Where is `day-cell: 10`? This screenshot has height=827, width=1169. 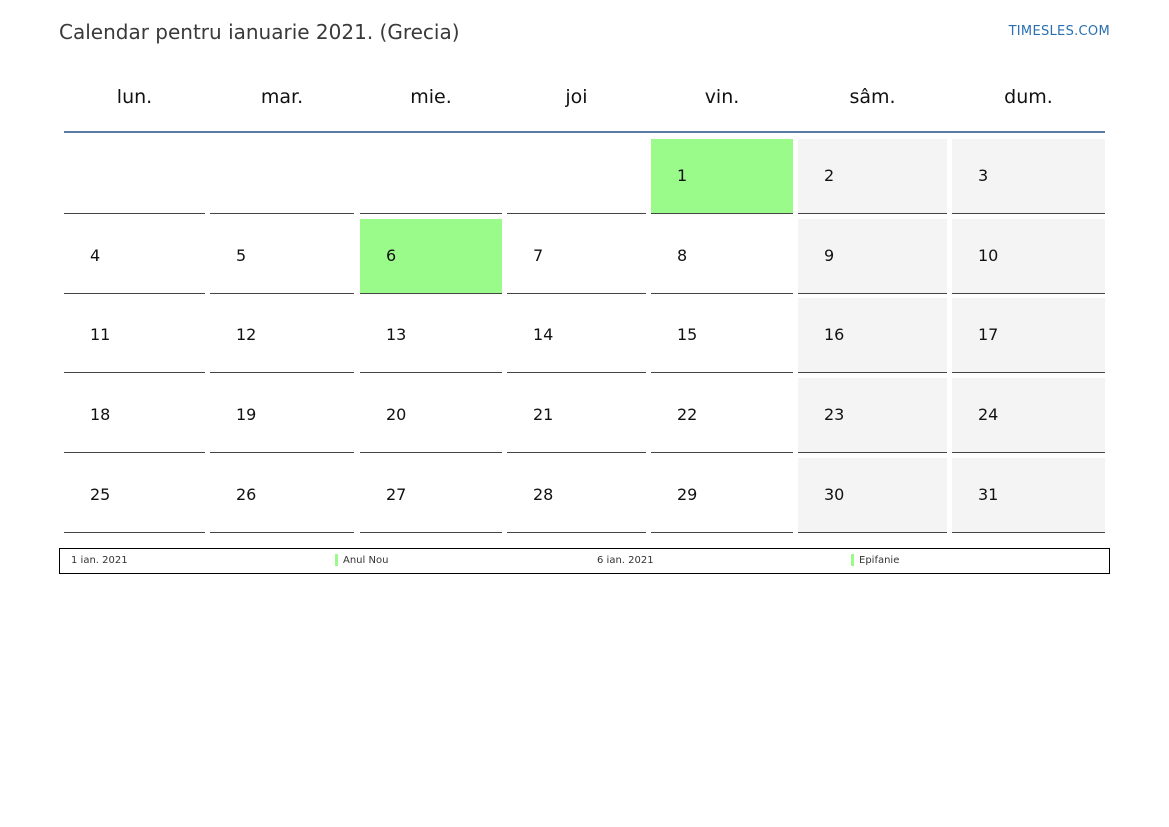 day-cell: 10 is located at coordinates (1028, 256).